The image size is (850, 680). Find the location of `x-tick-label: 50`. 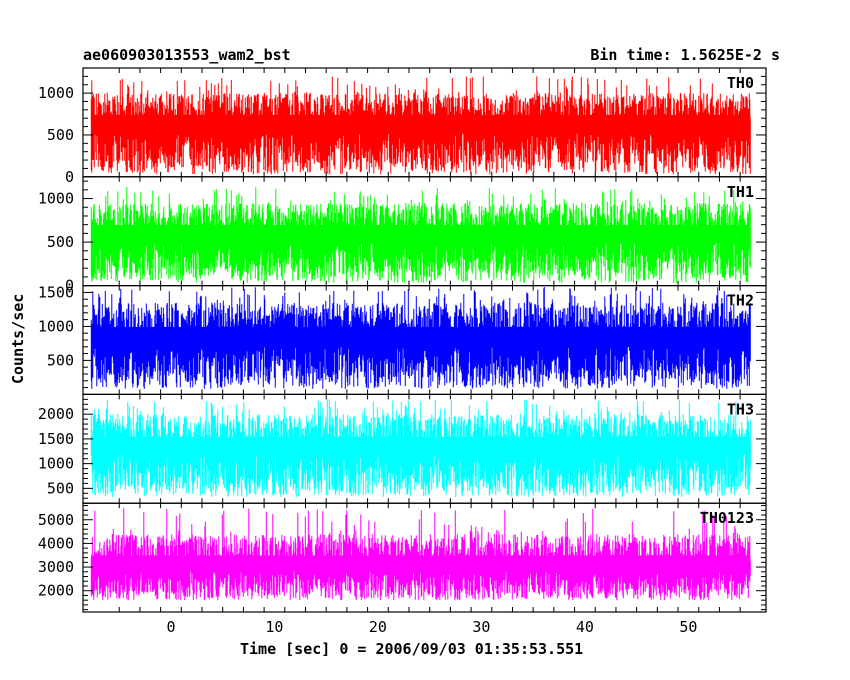

x-tick-label: 50 is located at coordinates (688, 627).